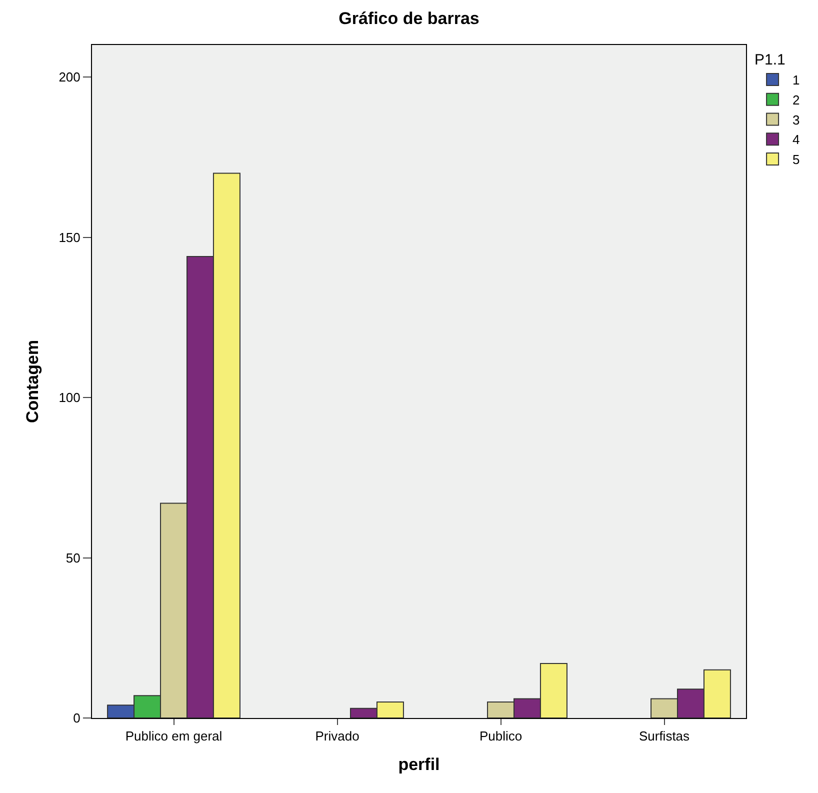 The image size is (818, 793). I want to click on legend-label: 3, so click(796, 120).